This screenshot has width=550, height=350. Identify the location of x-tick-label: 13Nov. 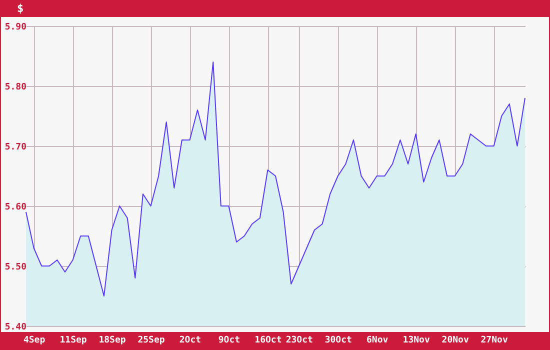
(416, 341).